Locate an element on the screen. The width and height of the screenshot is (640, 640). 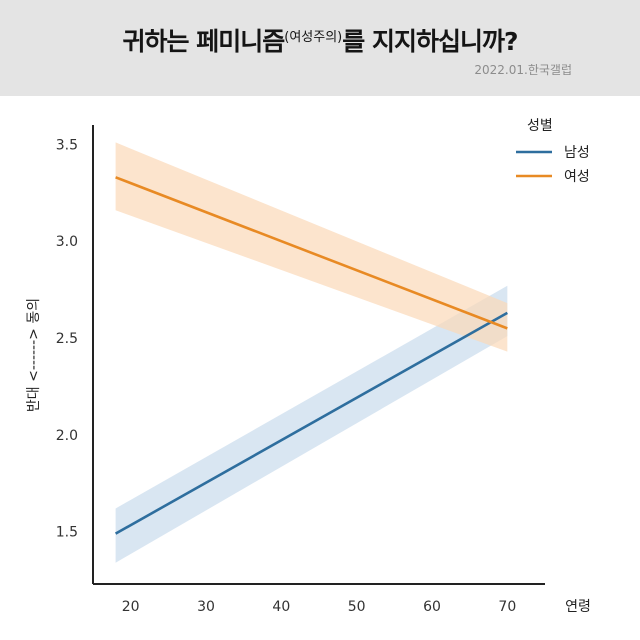
x-tick-label: 50 is located at coordinates (357, 607).